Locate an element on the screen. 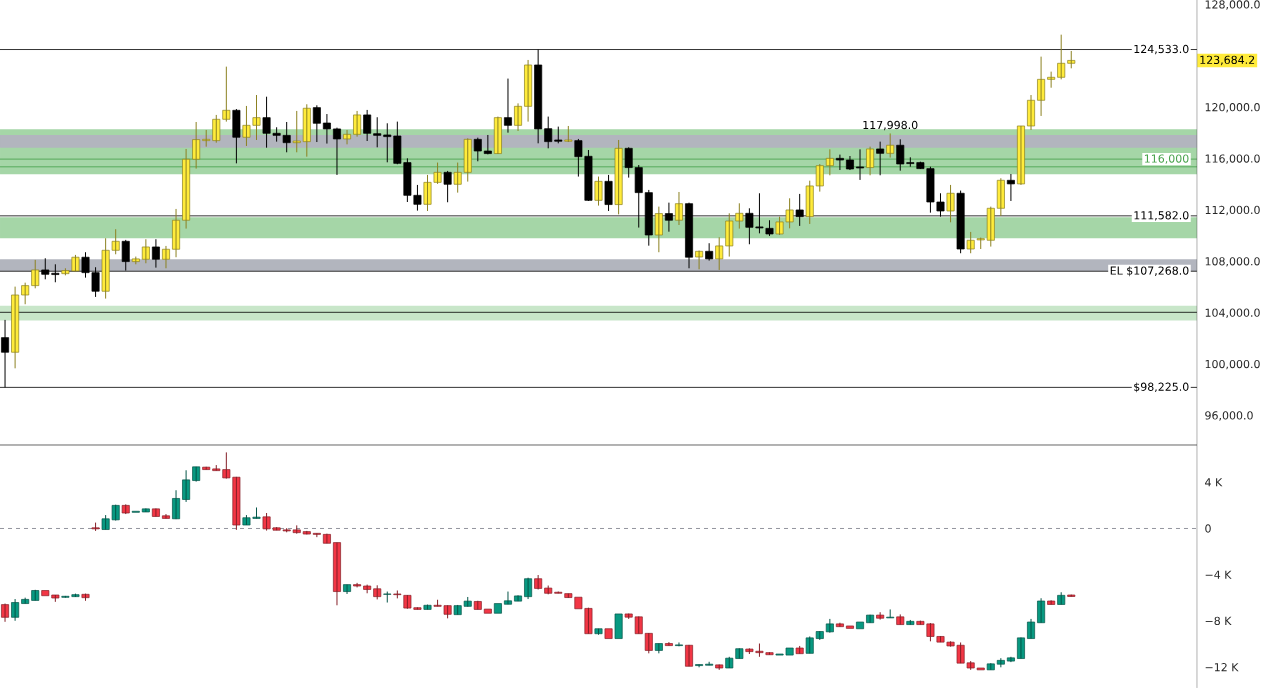 The width and height of the screenshot is (1280, 688). y-tick-label: −4 K is located at coordinates (1218, 574).